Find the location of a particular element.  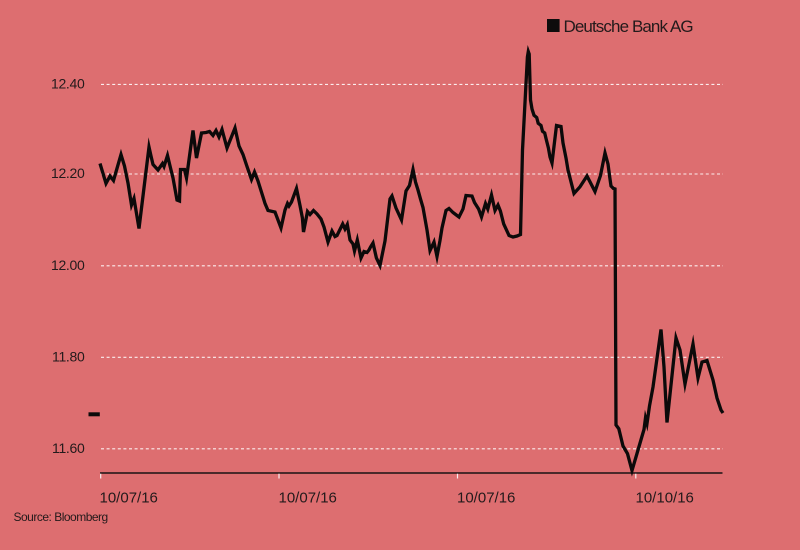

svg-text: 11.60 is located at coordinates (68, 448).